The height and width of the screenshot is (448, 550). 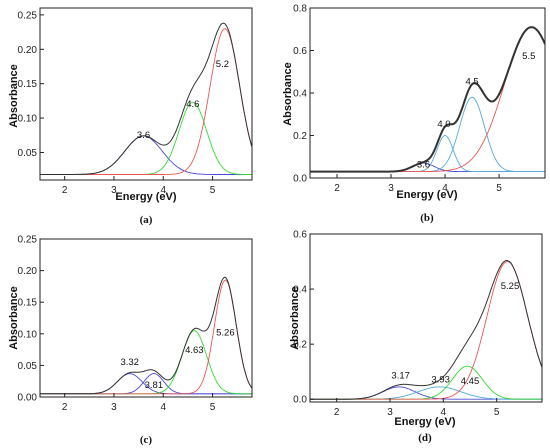 What do you see at coordinates (471, 82) in the screenshot?
I see `peak-annotation-4.5: 4.5` at bounding box center [471, 82].